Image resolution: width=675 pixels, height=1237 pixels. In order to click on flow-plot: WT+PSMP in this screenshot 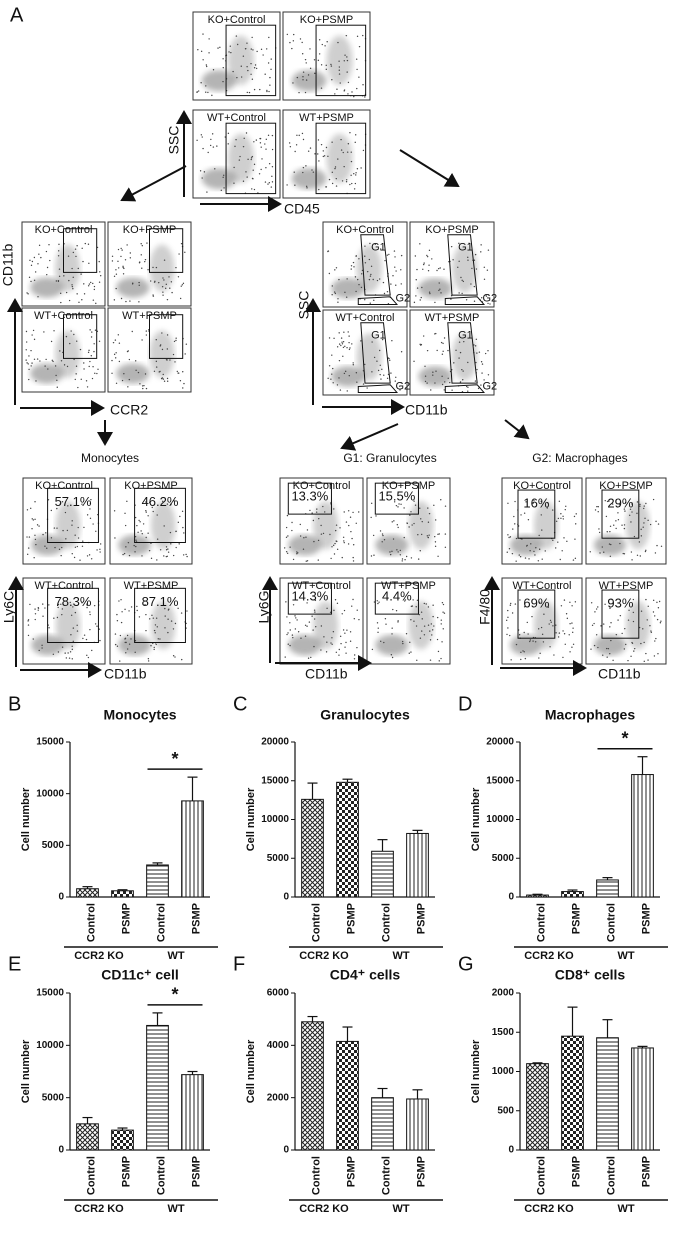, I will do `click(326, 154)`.